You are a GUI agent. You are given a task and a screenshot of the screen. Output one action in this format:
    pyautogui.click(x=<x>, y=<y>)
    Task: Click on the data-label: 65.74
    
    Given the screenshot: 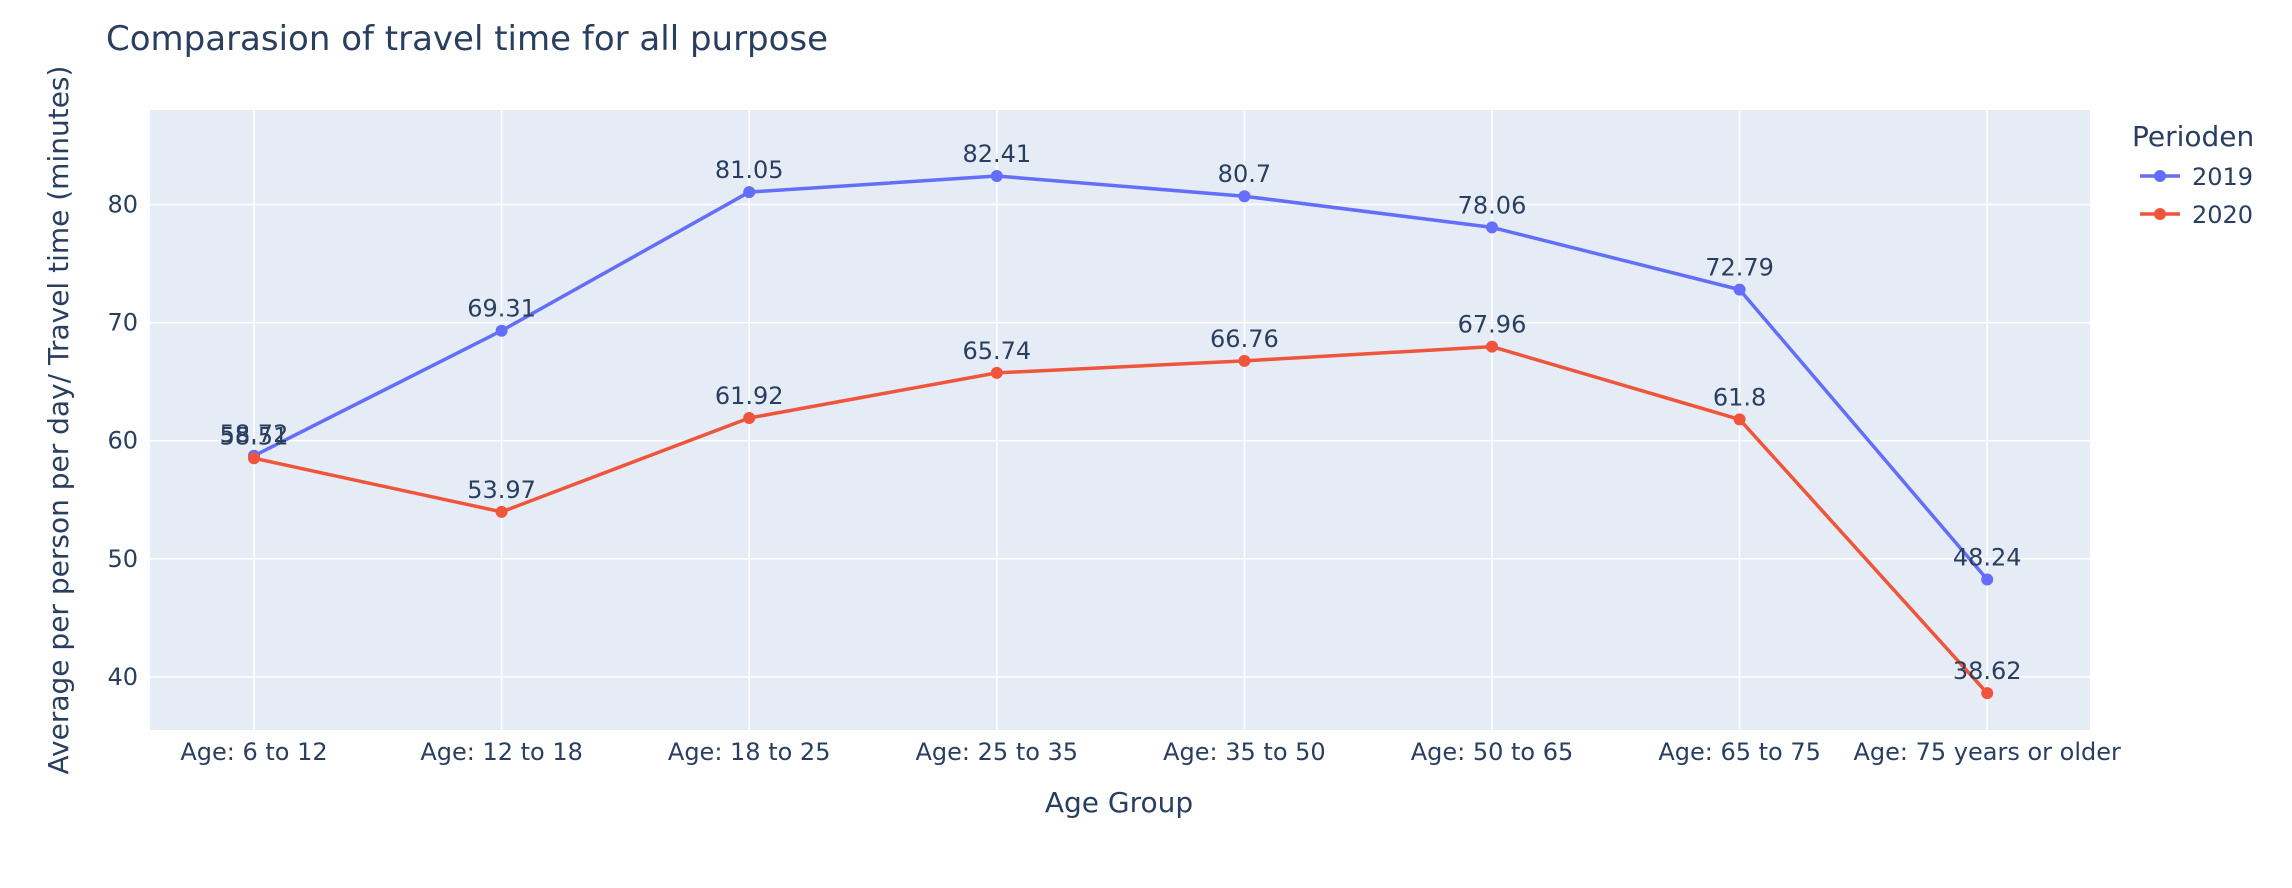 What is the action you would take?
    pyautogui.click(x=996, y=351)
    